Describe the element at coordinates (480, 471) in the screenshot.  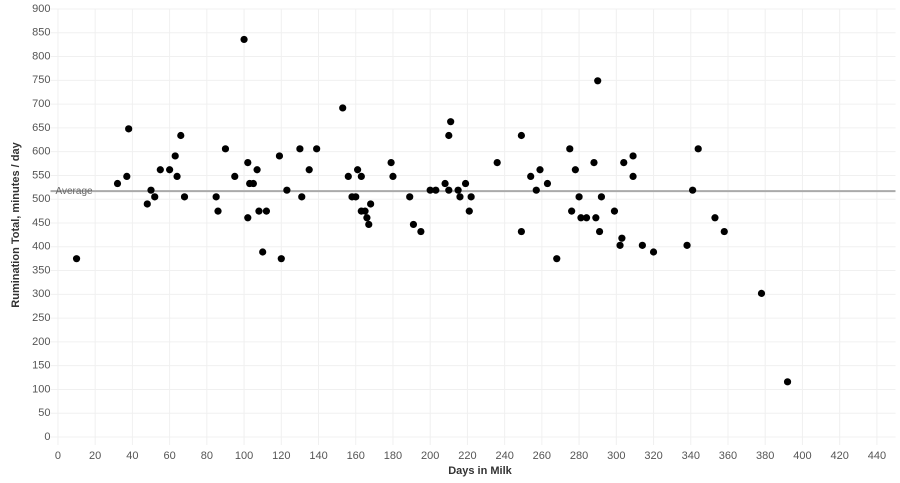
I see `x-axis-title: Days in Milk` at that location.